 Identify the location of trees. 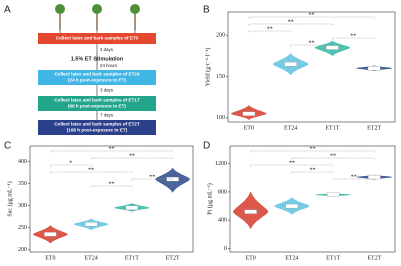
(97, 18).